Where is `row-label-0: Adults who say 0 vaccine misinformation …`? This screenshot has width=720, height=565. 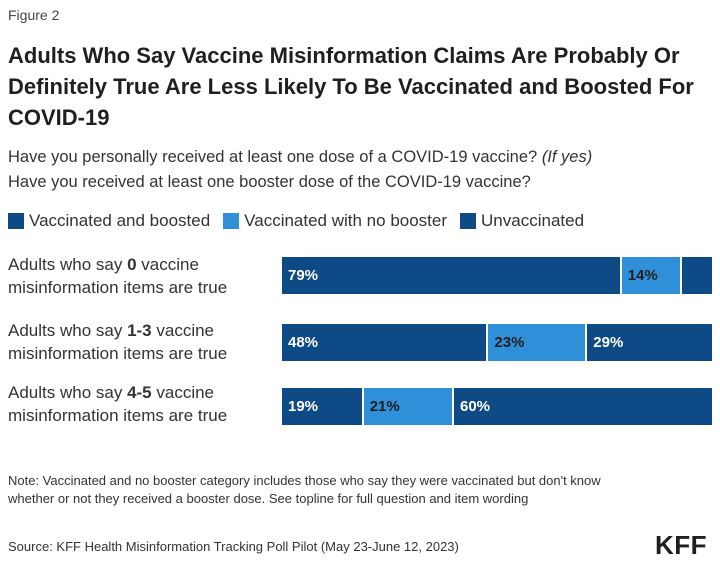
row-label-0: Adults who say 0 vaccine misinformation … is located at coordinates (118, 276).